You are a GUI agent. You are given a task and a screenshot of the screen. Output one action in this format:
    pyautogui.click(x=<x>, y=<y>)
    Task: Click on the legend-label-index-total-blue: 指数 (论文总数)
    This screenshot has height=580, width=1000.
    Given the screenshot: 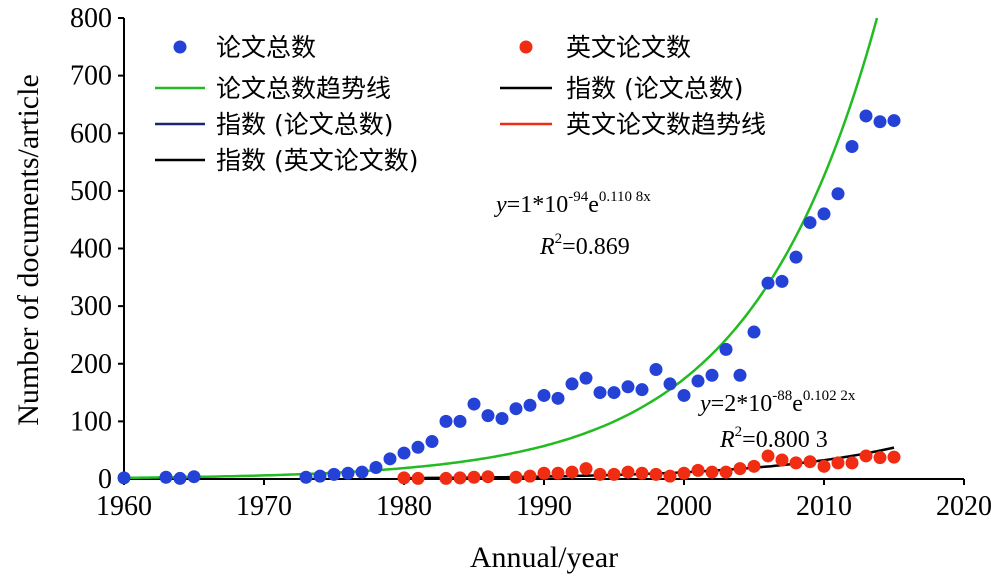 What is the action you would take?
    pyautogui.click(x=304, y=124)
    